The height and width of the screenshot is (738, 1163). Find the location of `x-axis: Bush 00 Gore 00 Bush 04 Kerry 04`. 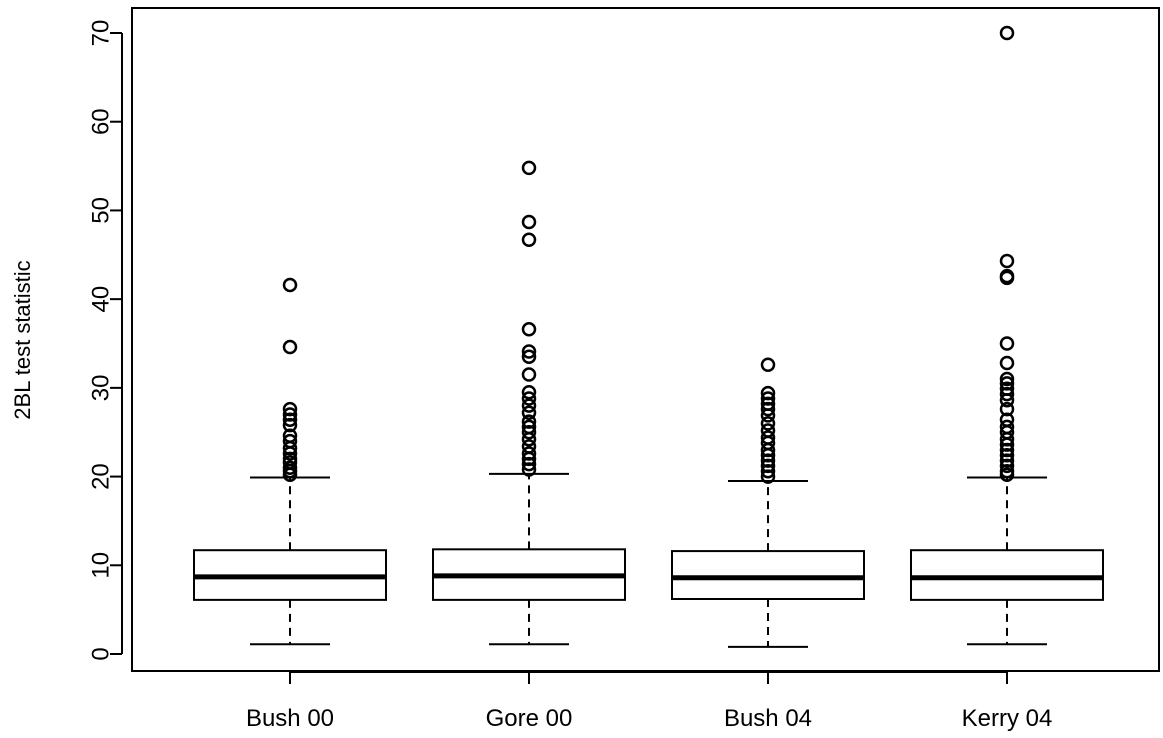

x-axis: Bush 00 Gore 00 Bush 04 Kerry 04 is located at coordinates (649, 701).